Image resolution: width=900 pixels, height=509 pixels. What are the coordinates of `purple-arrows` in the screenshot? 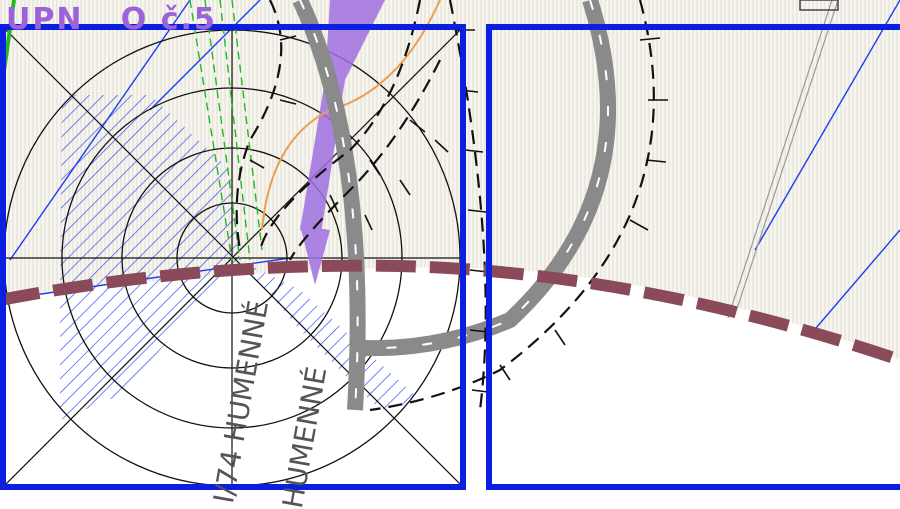 It's located at (342, 142).